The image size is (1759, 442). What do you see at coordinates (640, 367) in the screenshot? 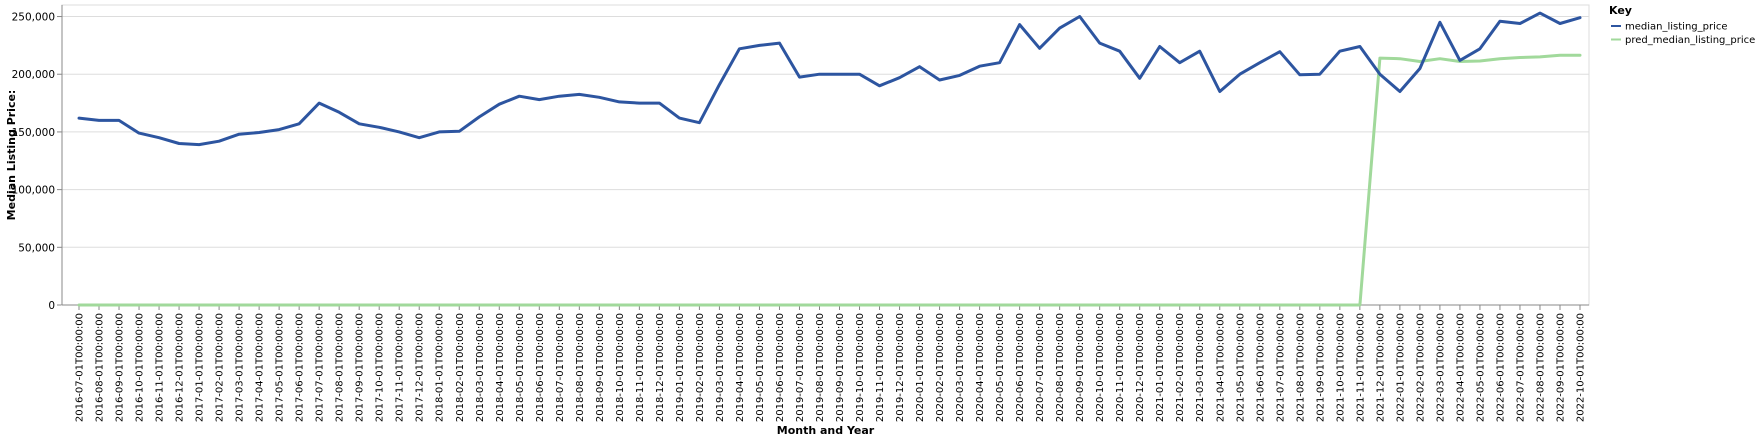
I see `x-tick-label: 2018-11-01T00:00:00` at bounding box center [640, 367].